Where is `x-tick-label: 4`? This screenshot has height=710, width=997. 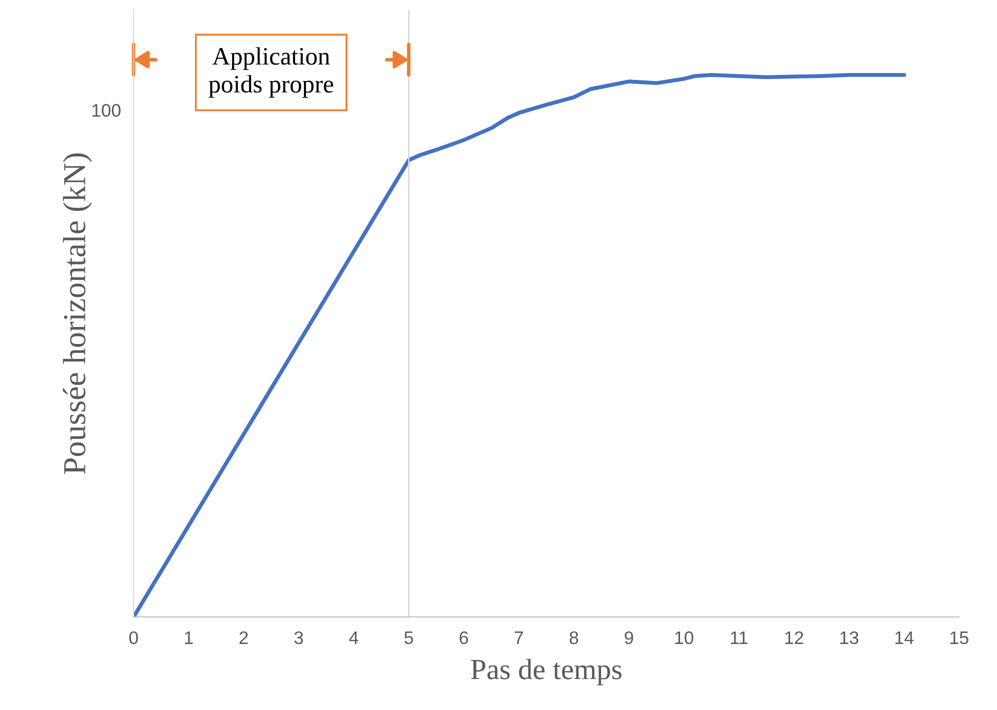 x-tick-label: 4 is located at coordinates (353, 638).